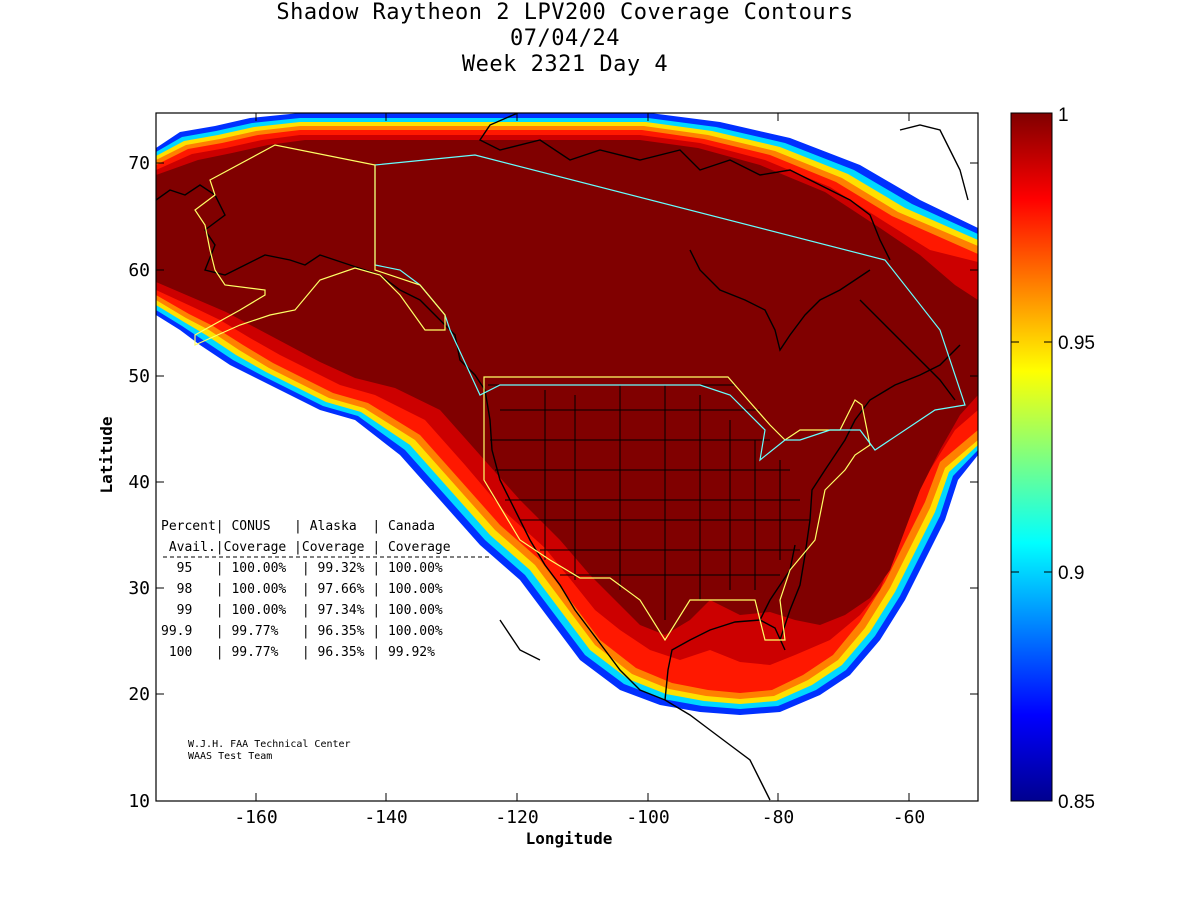  Describe the element at coordinates (909, 817) in the screenshot. I see `x-tick-label: -60` at that location.